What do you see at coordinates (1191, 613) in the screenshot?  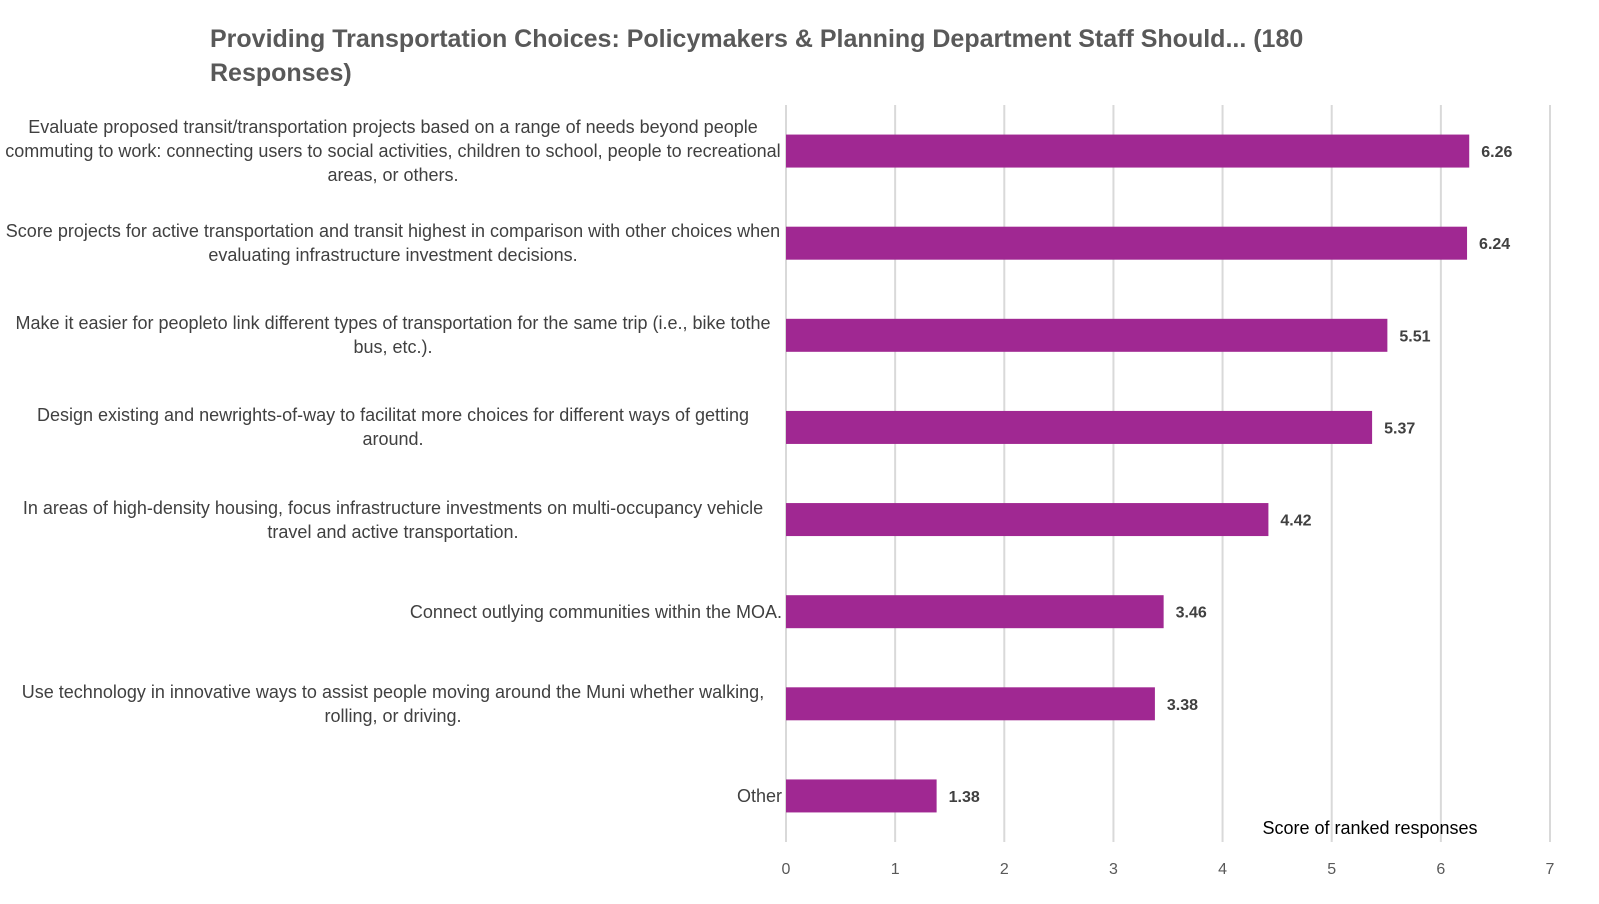 I see `data-label: 3.46` at bounding box center [1191, 613].